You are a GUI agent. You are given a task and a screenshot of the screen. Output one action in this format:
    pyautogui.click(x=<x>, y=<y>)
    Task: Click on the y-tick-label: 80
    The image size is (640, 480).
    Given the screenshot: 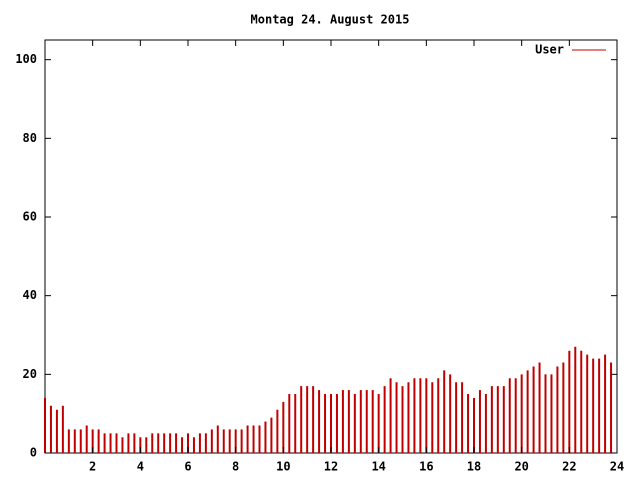 What is the action you would take?
    pyautogui.click(x=30, y=138)
    